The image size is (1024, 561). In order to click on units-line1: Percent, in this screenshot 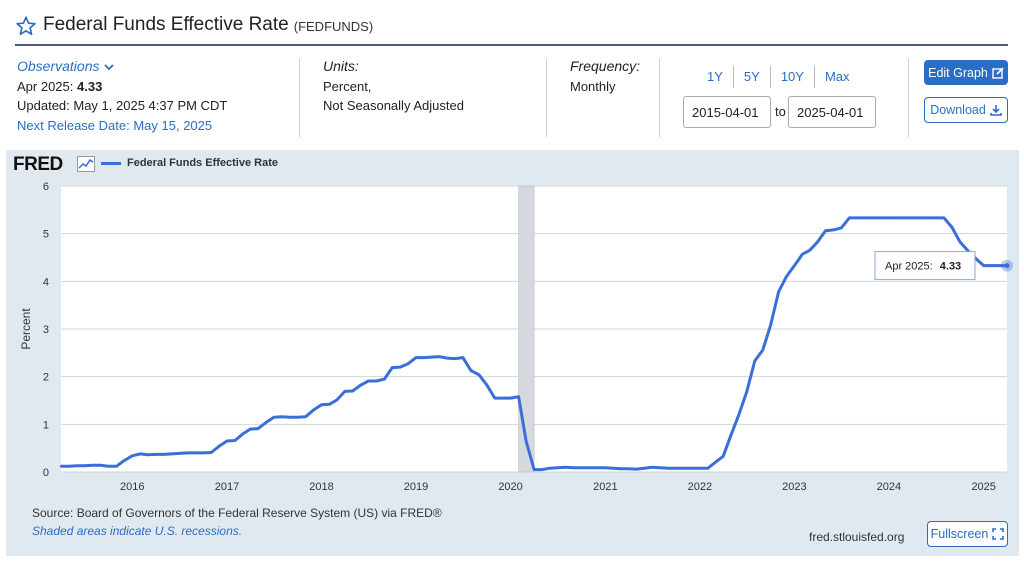, I will do `click(347, 86)`.